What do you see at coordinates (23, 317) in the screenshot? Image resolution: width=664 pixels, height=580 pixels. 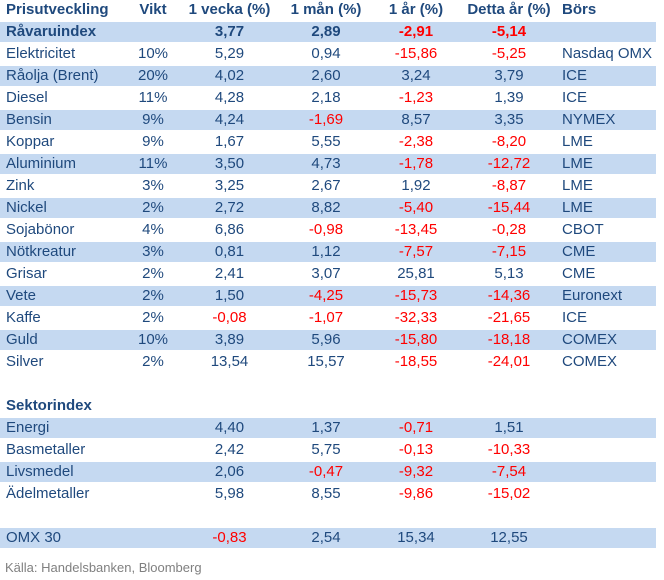 I see `row-label: Kaffe` at bounding box center [23, 317].